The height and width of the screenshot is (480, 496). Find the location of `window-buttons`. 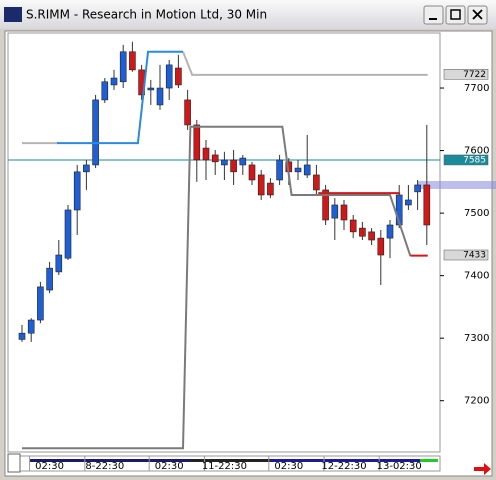

window-buttons is located at coordinates (455, 15).